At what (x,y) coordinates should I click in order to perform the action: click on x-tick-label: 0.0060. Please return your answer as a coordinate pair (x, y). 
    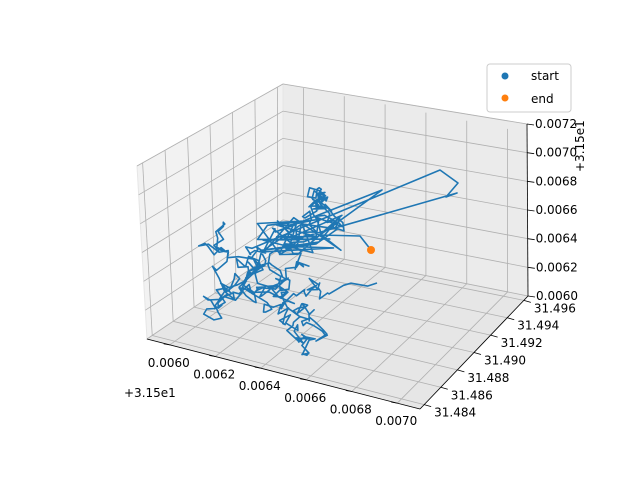
    Looking at the image, I should click on (169, 363).